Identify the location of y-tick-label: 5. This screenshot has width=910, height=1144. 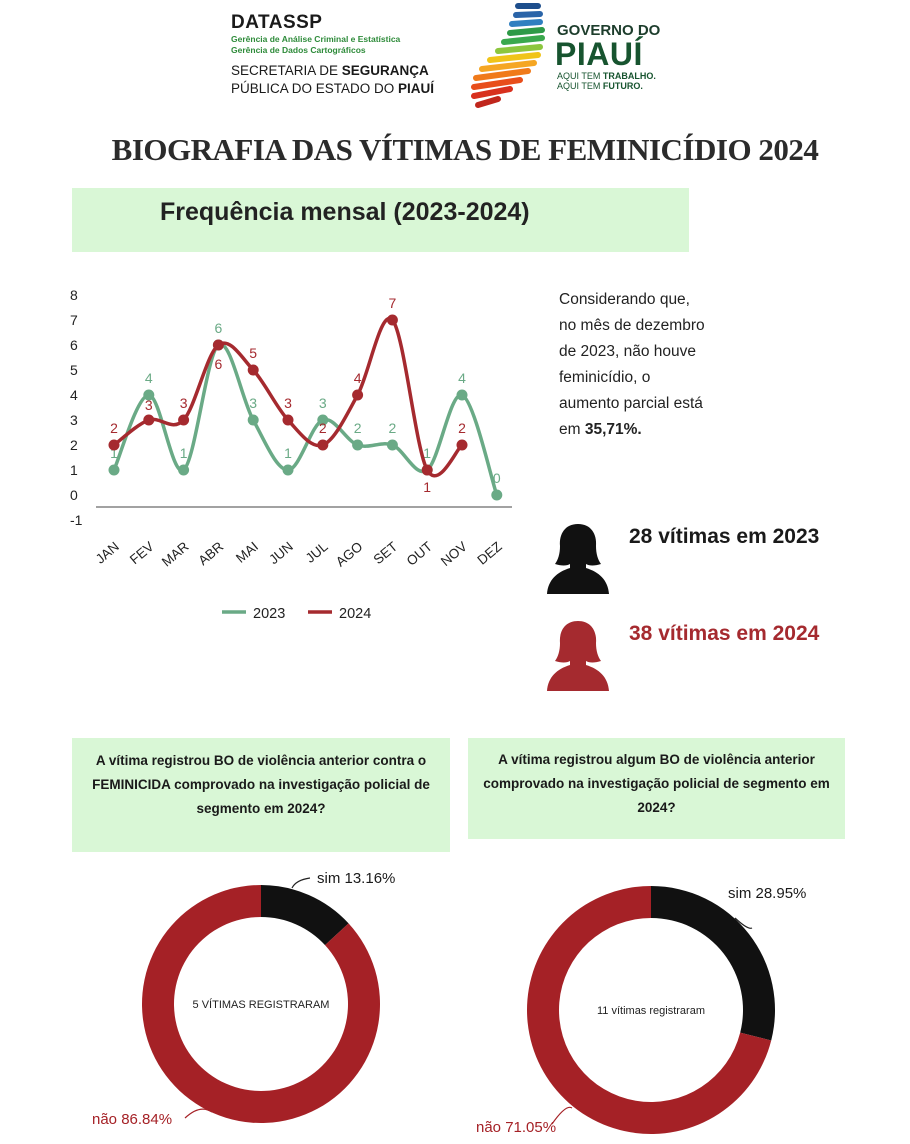
(74, 370).